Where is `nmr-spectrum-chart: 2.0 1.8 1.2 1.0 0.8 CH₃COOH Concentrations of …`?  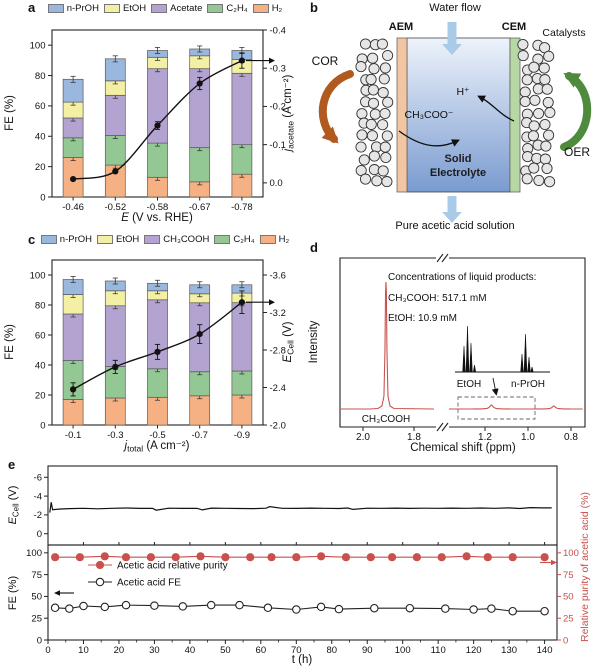 nmr-spectrum-chart: 2.0 1.8 1.2 1.0 0.8 CH₃COOH Concentrations of … is located at coordinates (447, 353).